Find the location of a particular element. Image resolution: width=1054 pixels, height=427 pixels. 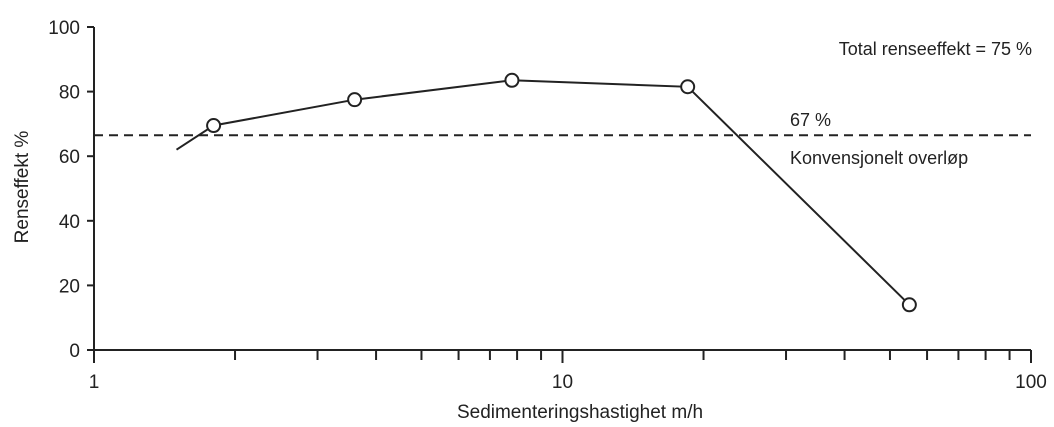

x-axis-title: Sedimenteringshastighet m/h is located at coordinates (580, 412).